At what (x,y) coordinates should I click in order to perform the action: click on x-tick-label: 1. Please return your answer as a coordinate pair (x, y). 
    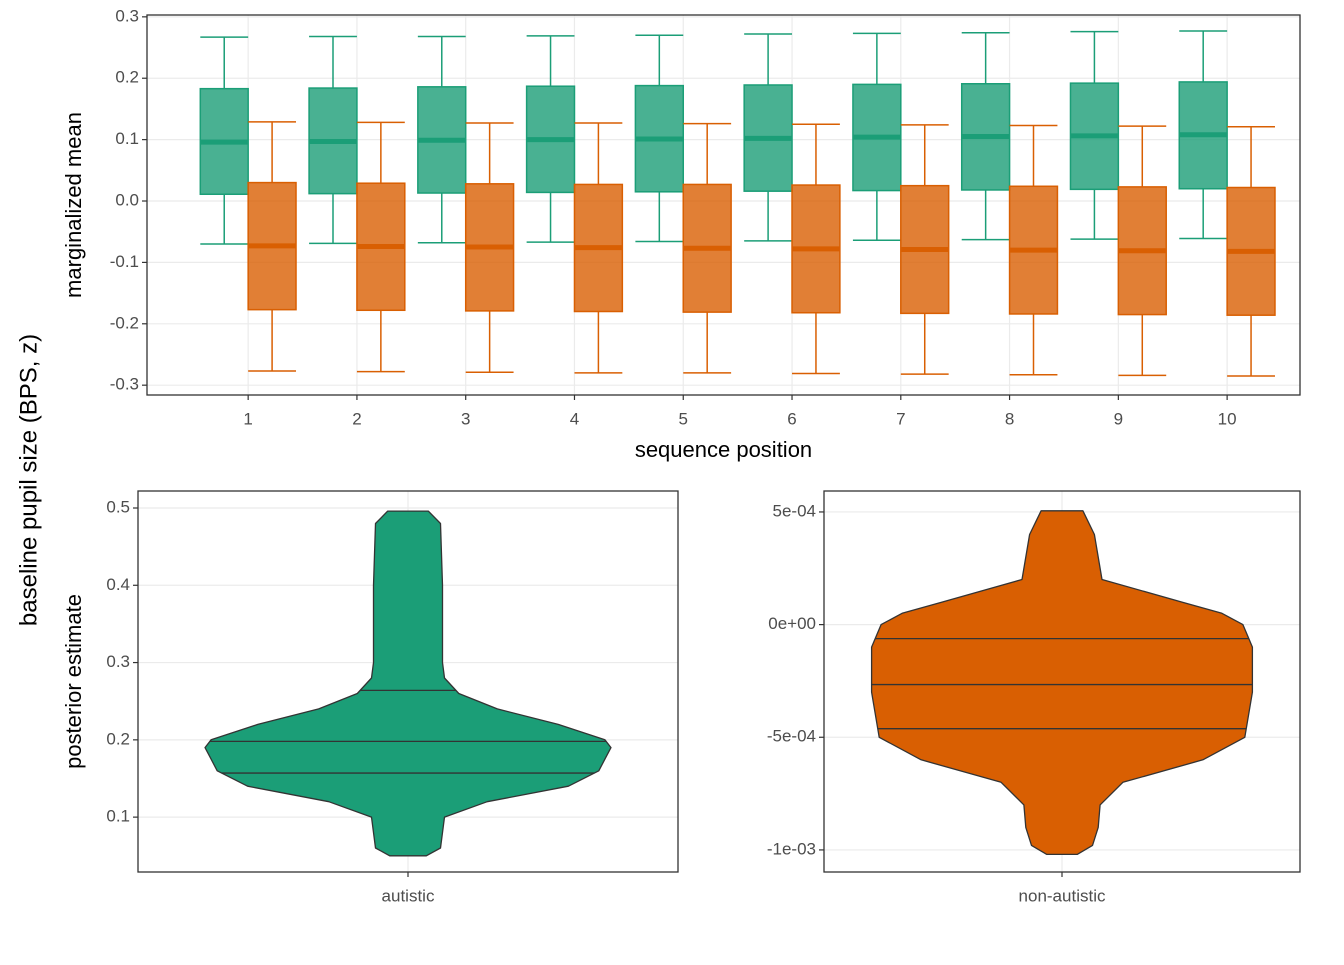
    Looking at the image, I should click on (247, 418).